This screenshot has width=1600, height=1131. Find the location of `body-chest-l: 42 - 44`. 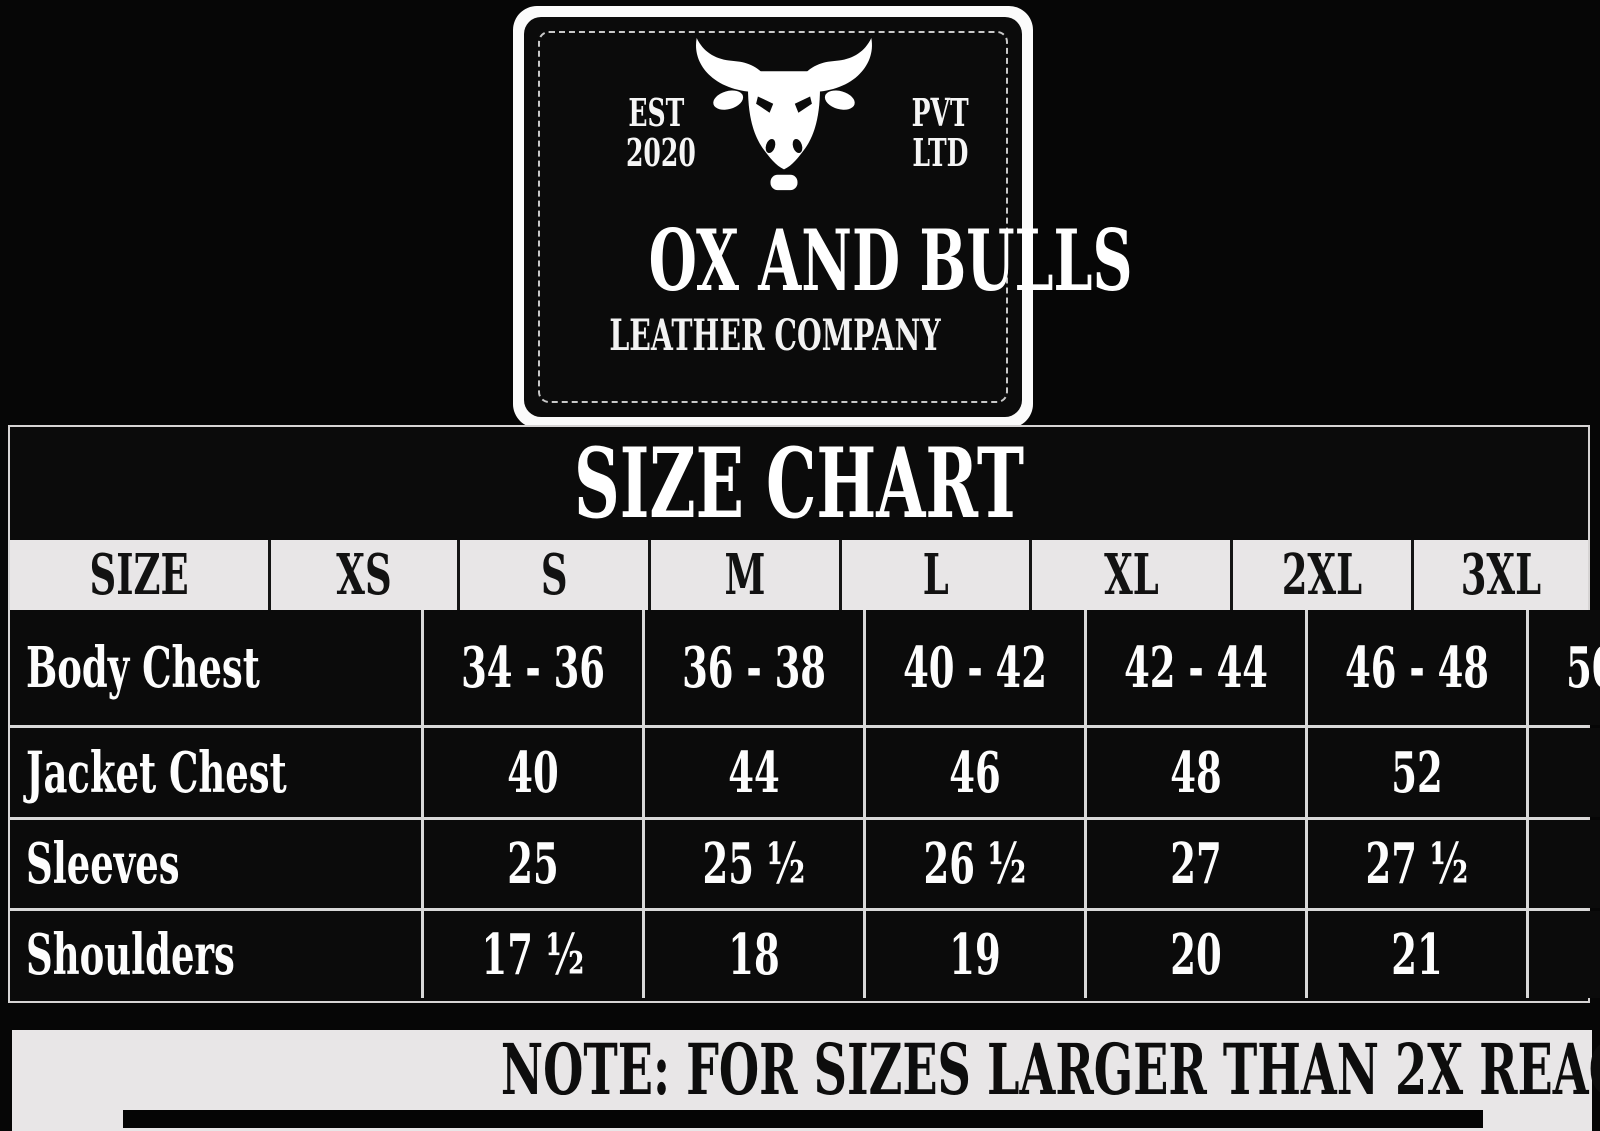

body-chest-l: 42 - 44 is located at coordinates (1196, 667).